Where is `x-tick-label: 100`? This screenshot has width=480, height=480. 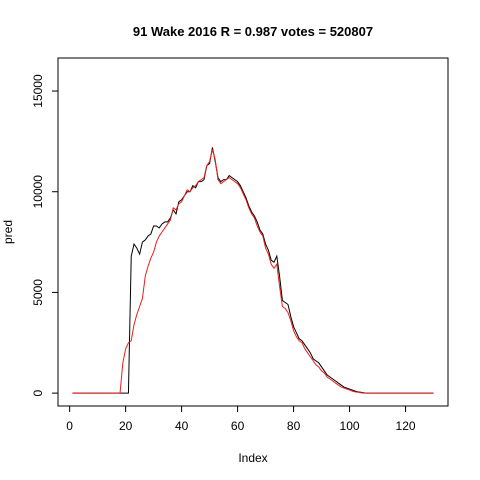 x-tick-label: 100 is located at coordinates (350, 426).